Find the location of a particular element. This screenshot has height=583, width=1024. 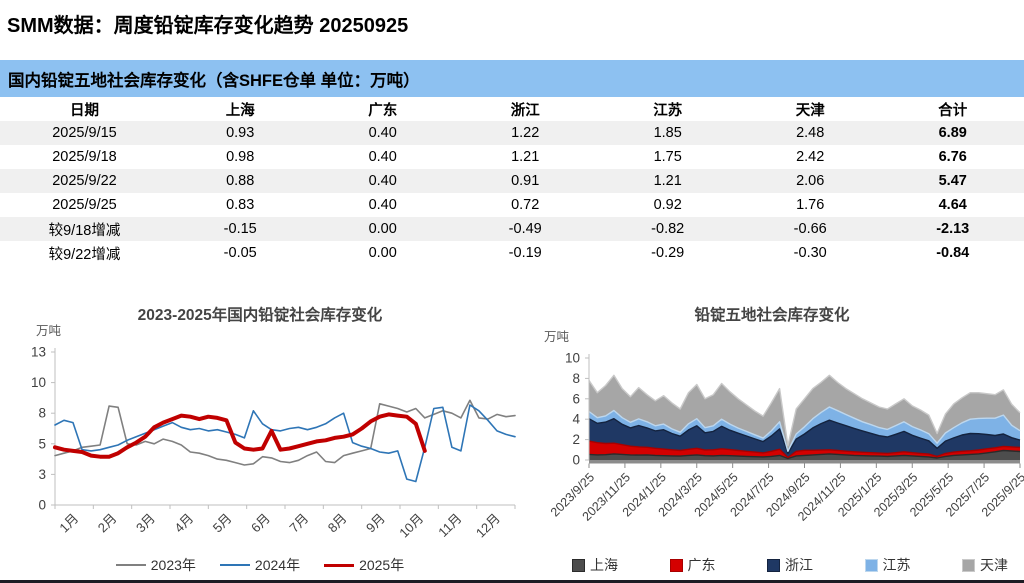

table-row-label: 2025/9/25 is located at coordinates (84, 205).